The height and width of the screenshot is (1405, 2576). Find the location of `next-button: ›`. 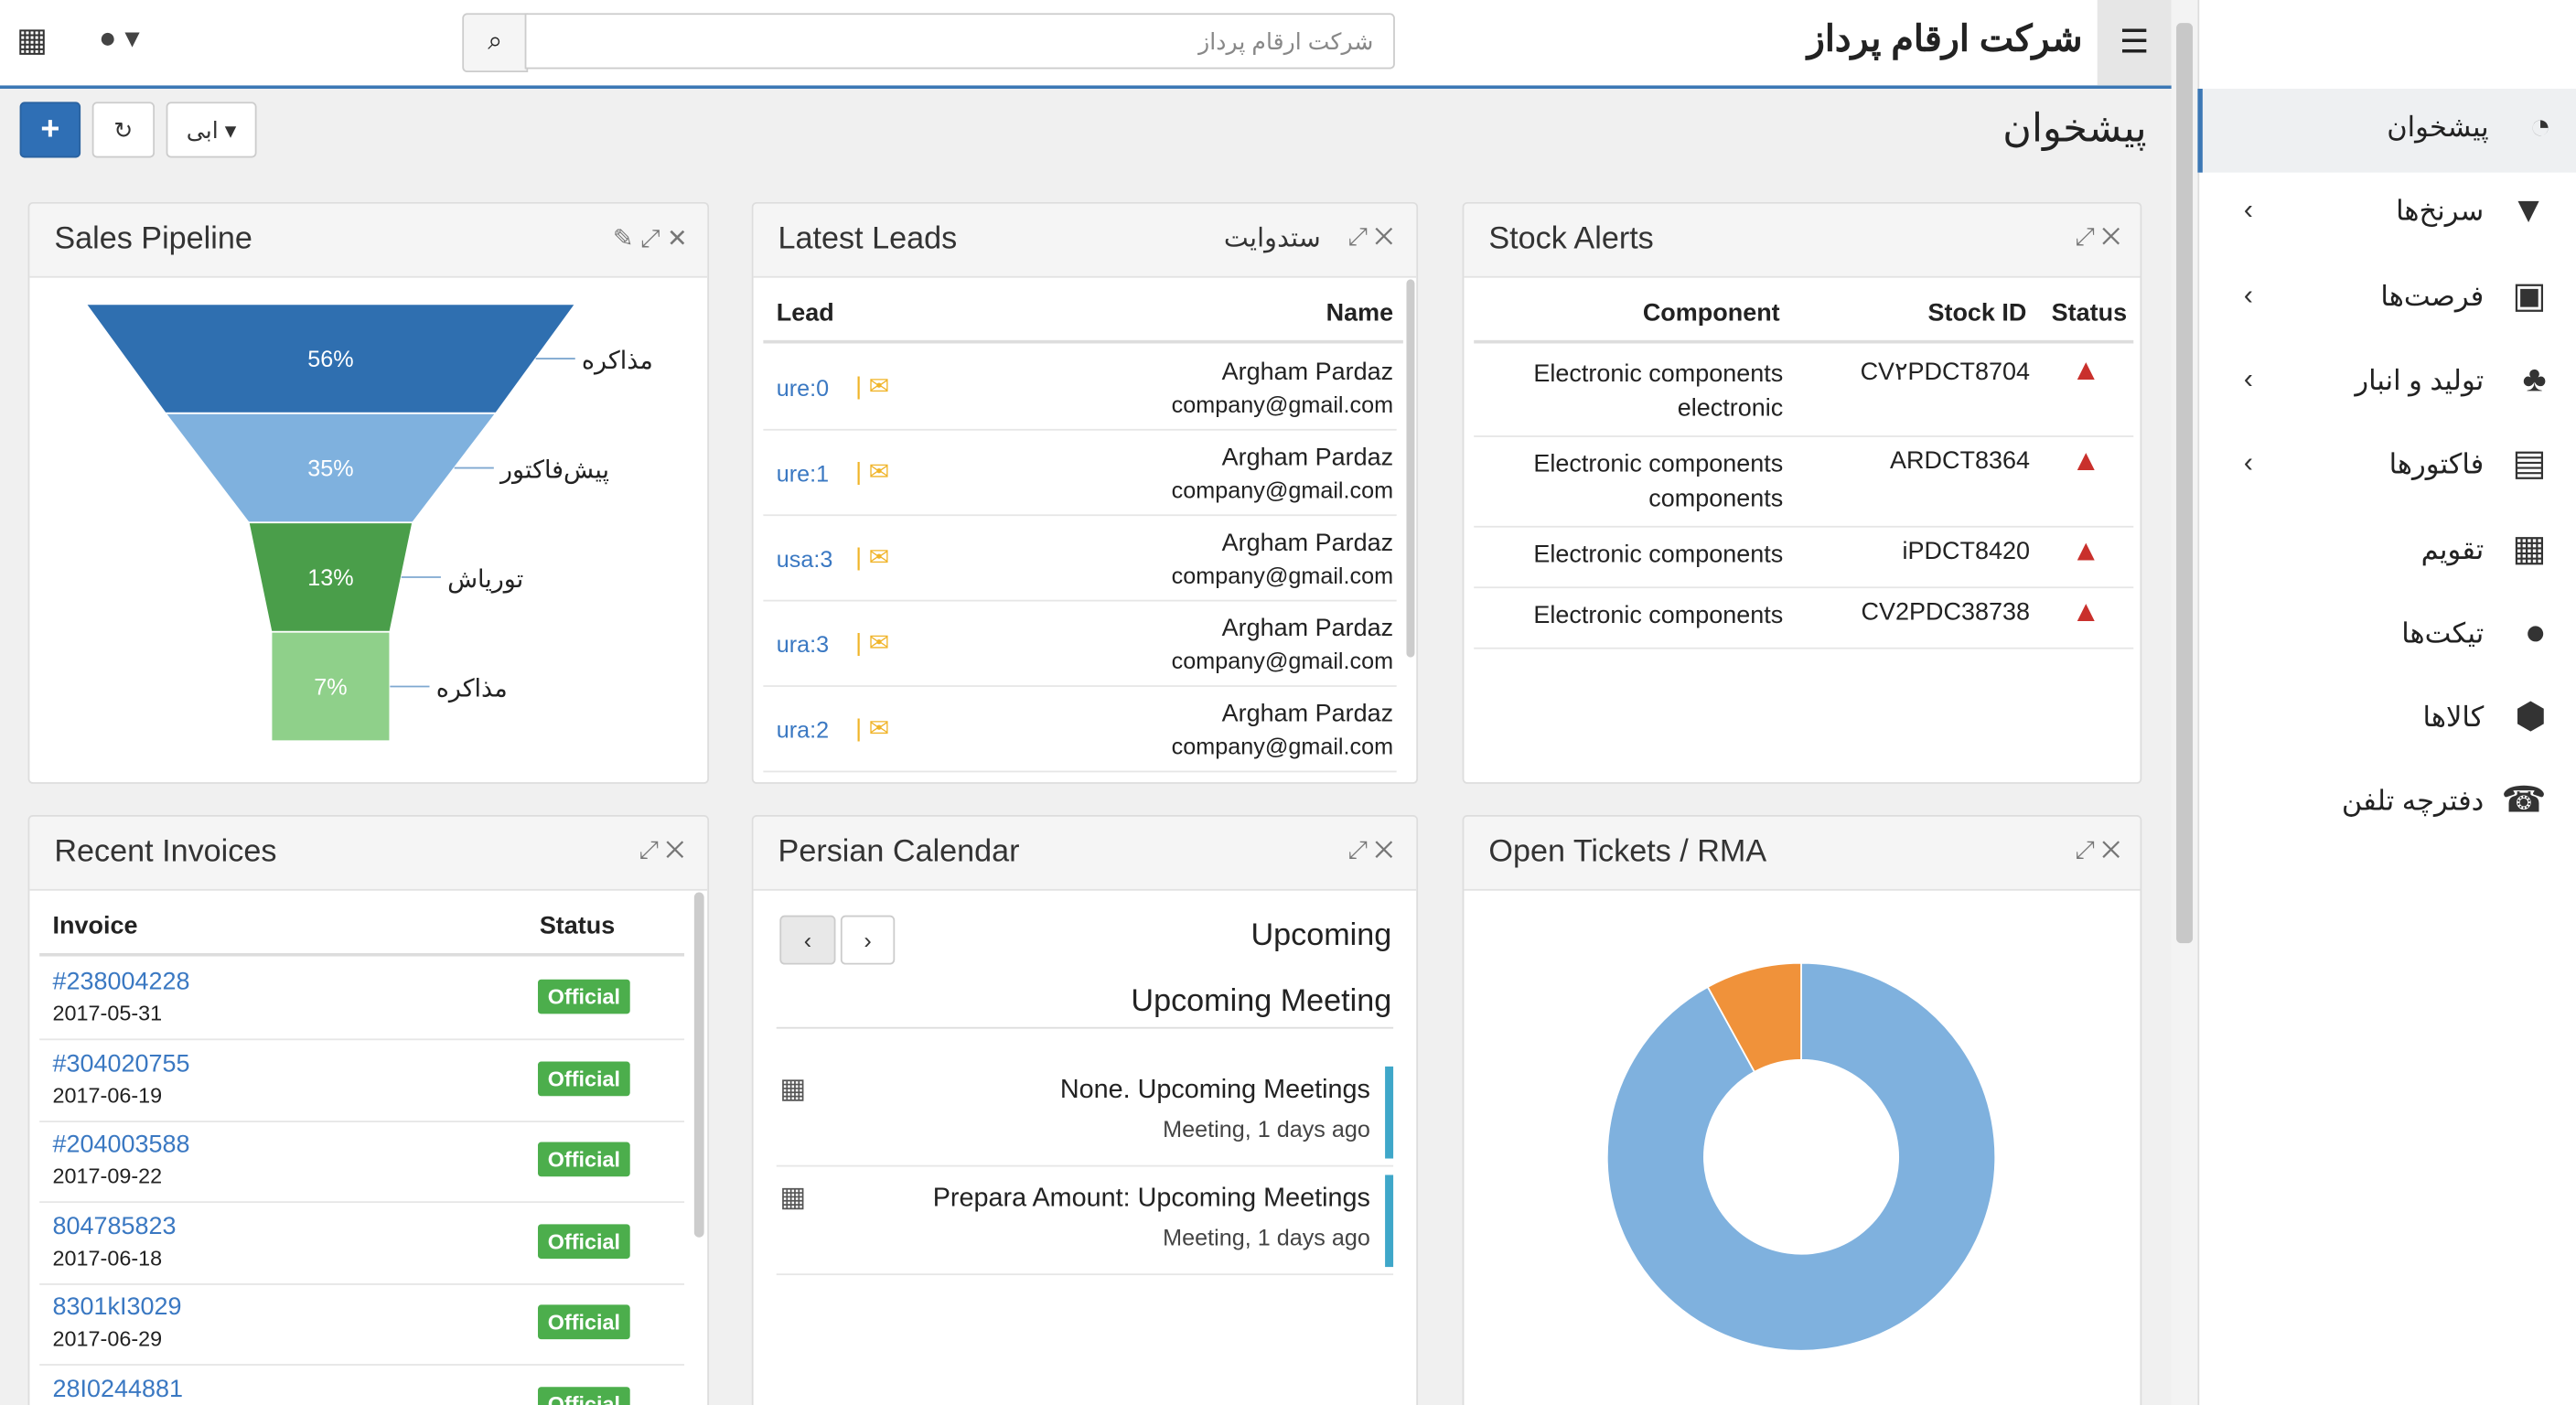

next-button: › is located at coordinates (868, 940).